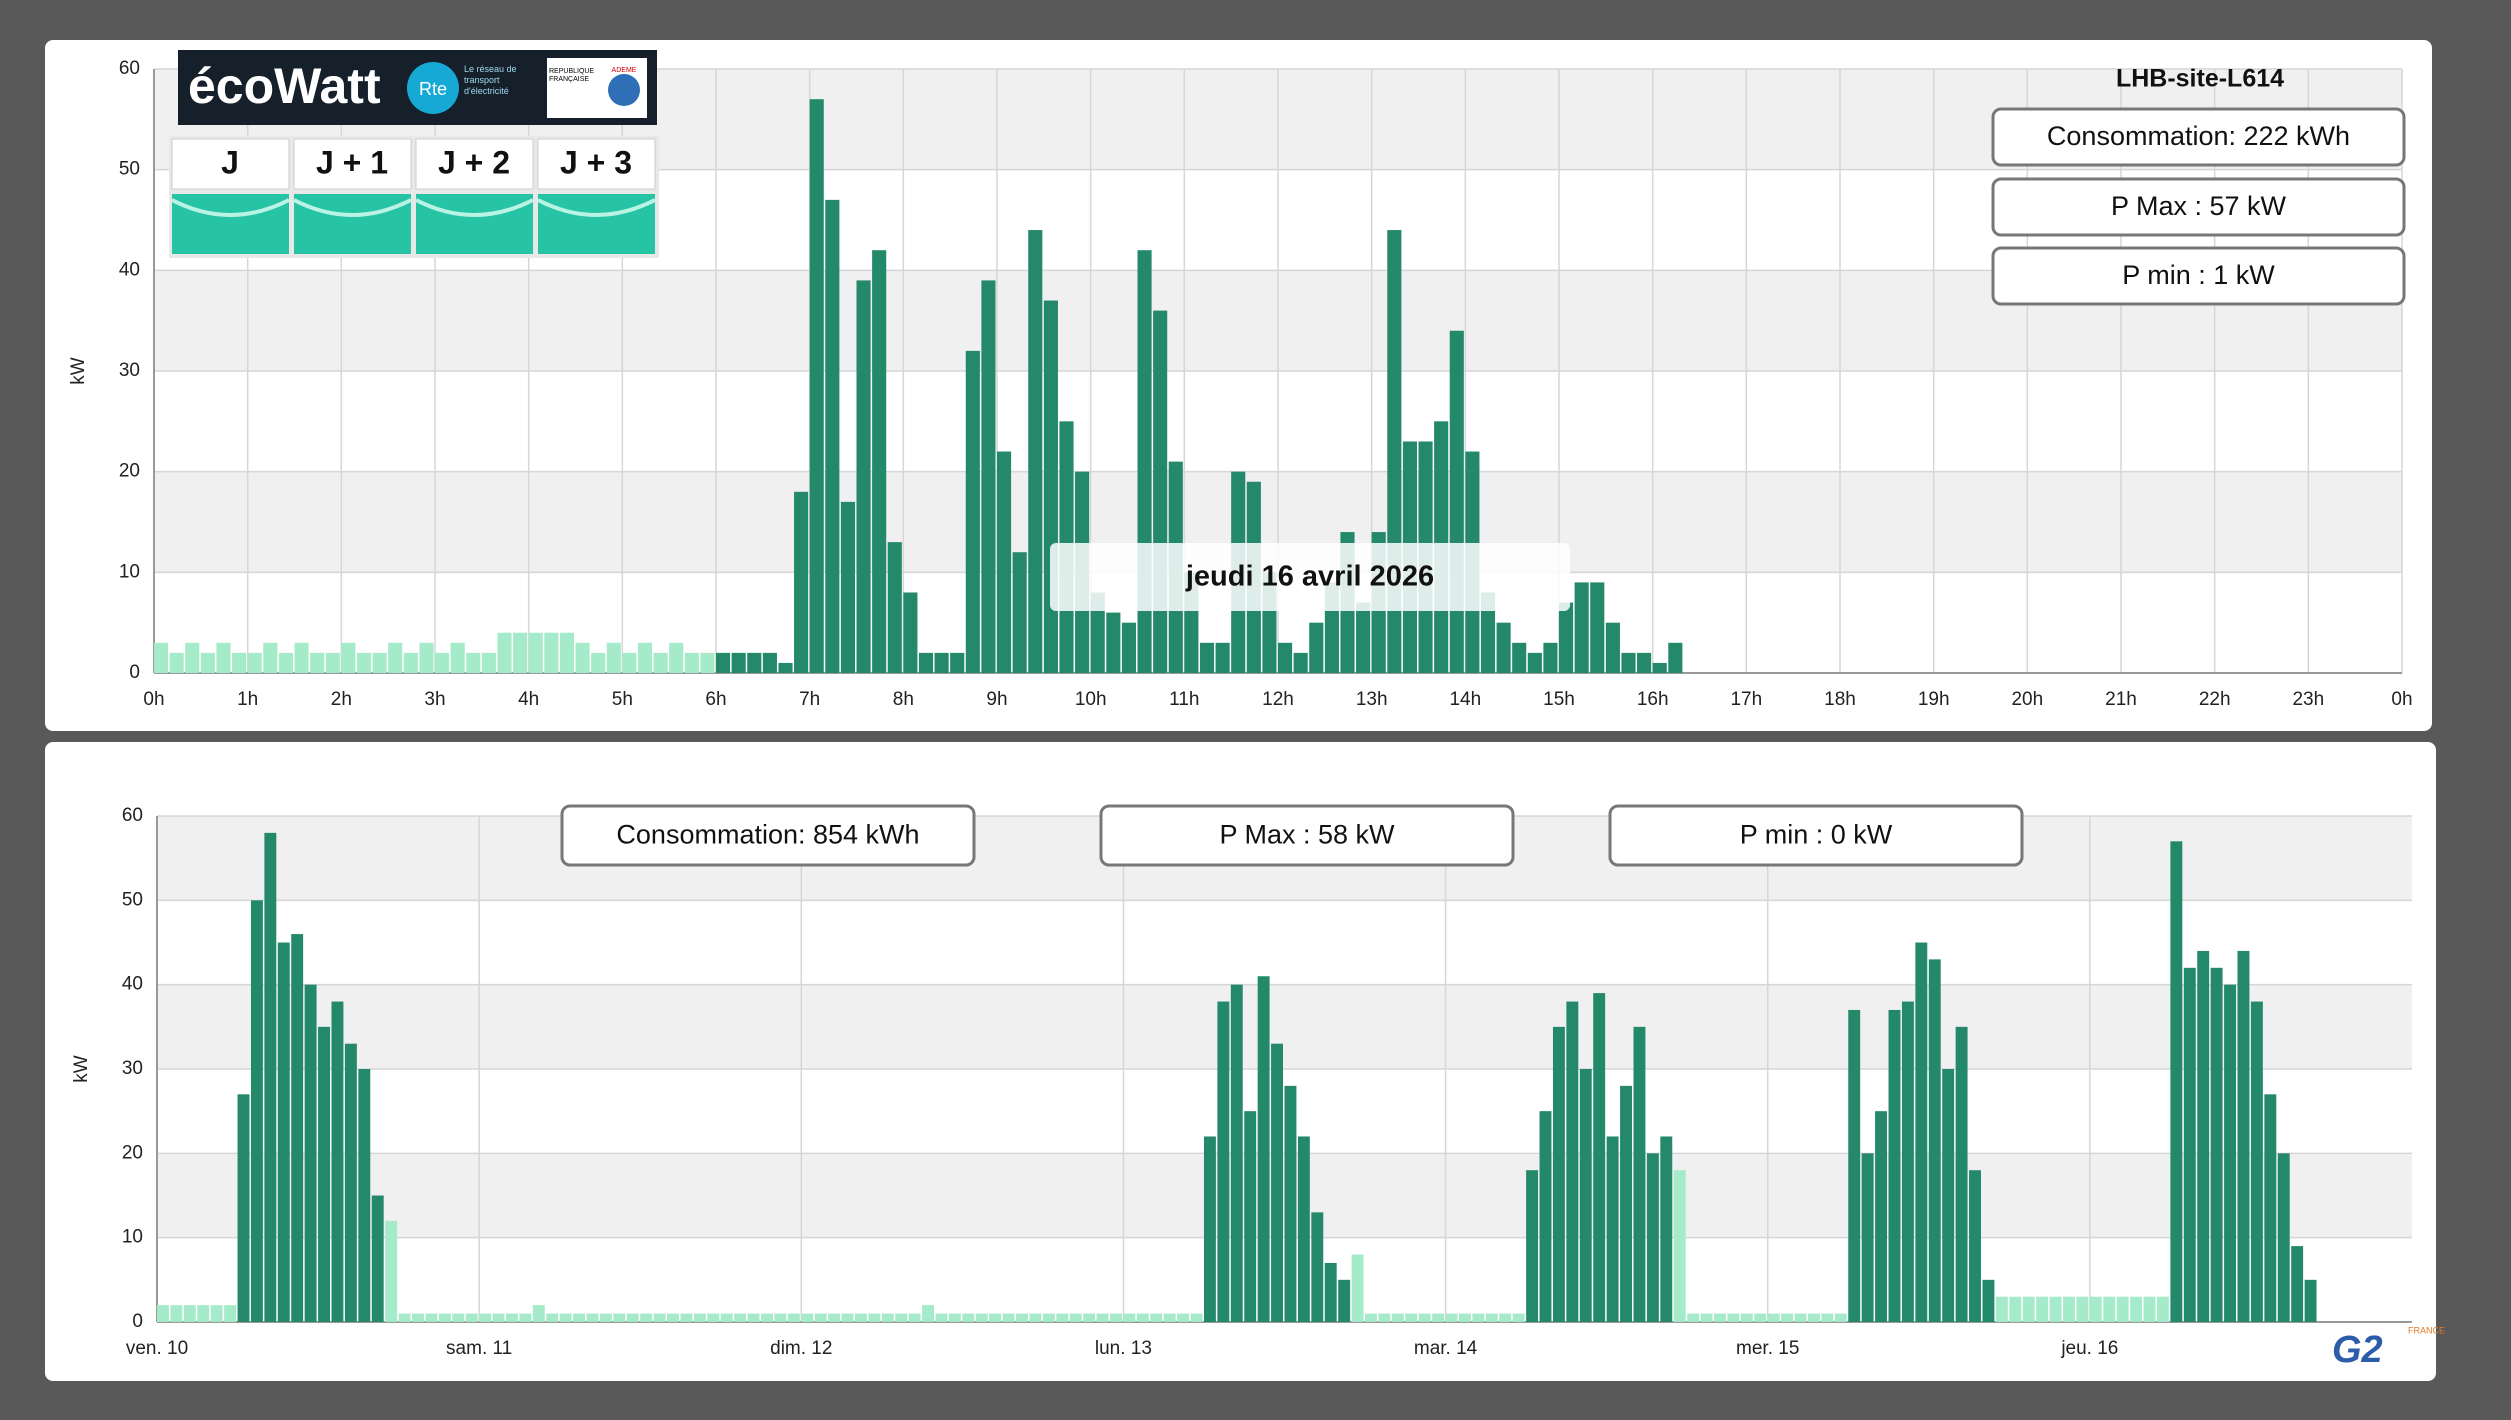  What do you see at coordinates (715, 699) in the screenshot?
I see `x-tick-label: 6h` at bounding box center [715, 699].